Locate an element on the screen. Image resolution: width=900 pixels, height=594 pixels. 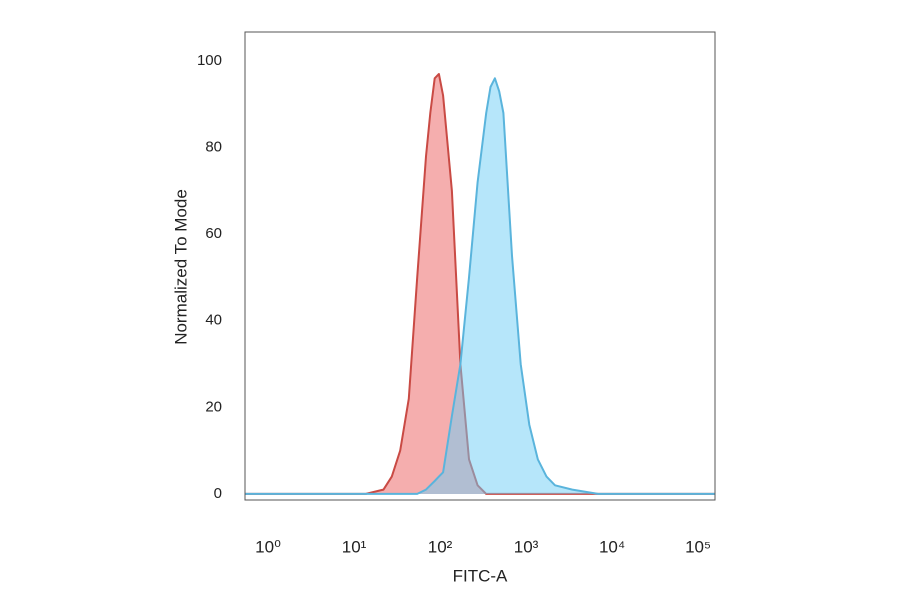
y-tick-label: 80 is located at coordinates (213, 147).